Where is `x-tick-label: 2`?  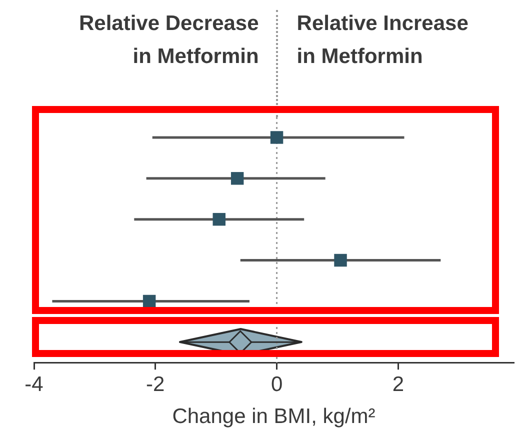 x-tick-label: 2 is located at coordinates (398, 384).